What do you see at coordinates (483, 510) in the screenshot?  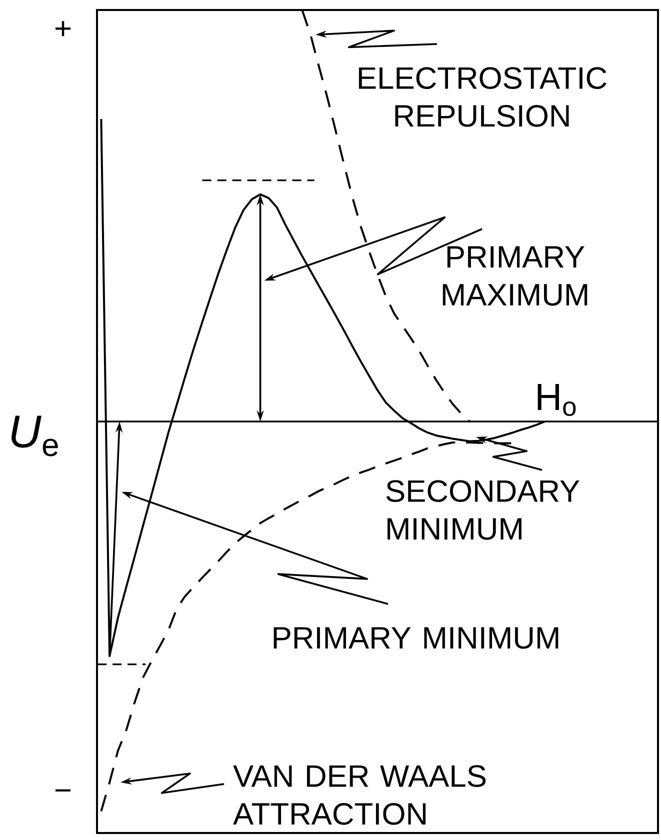 I see `annotation: SECONDARY MINIMUM` at bounding box center [483, 510].